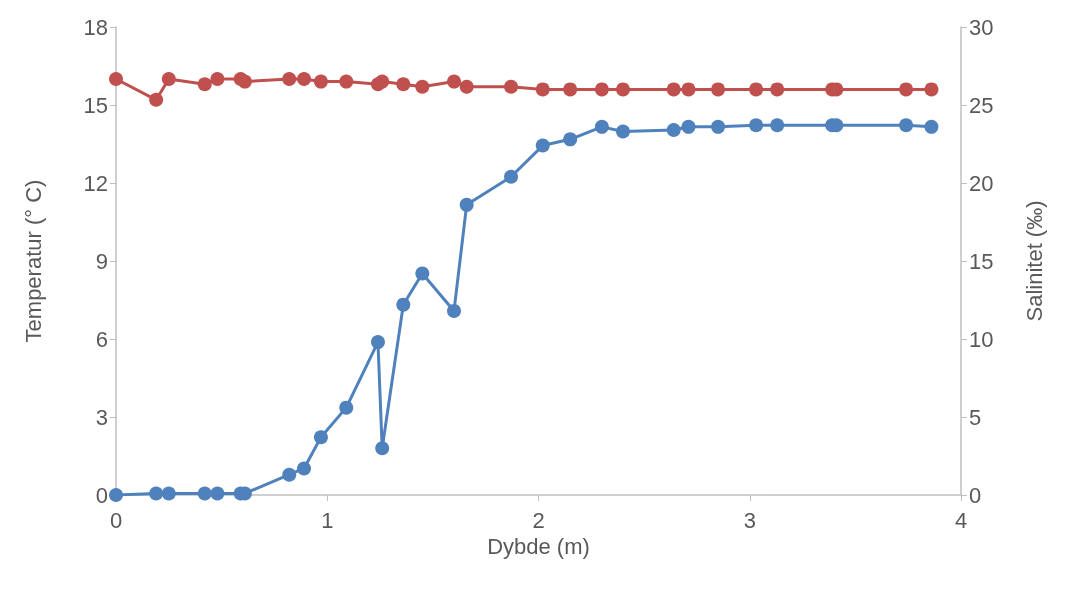  Describe the element at coordinates (975, 417) in the screenshot. I see `y2-tick-label: 5` at that location.